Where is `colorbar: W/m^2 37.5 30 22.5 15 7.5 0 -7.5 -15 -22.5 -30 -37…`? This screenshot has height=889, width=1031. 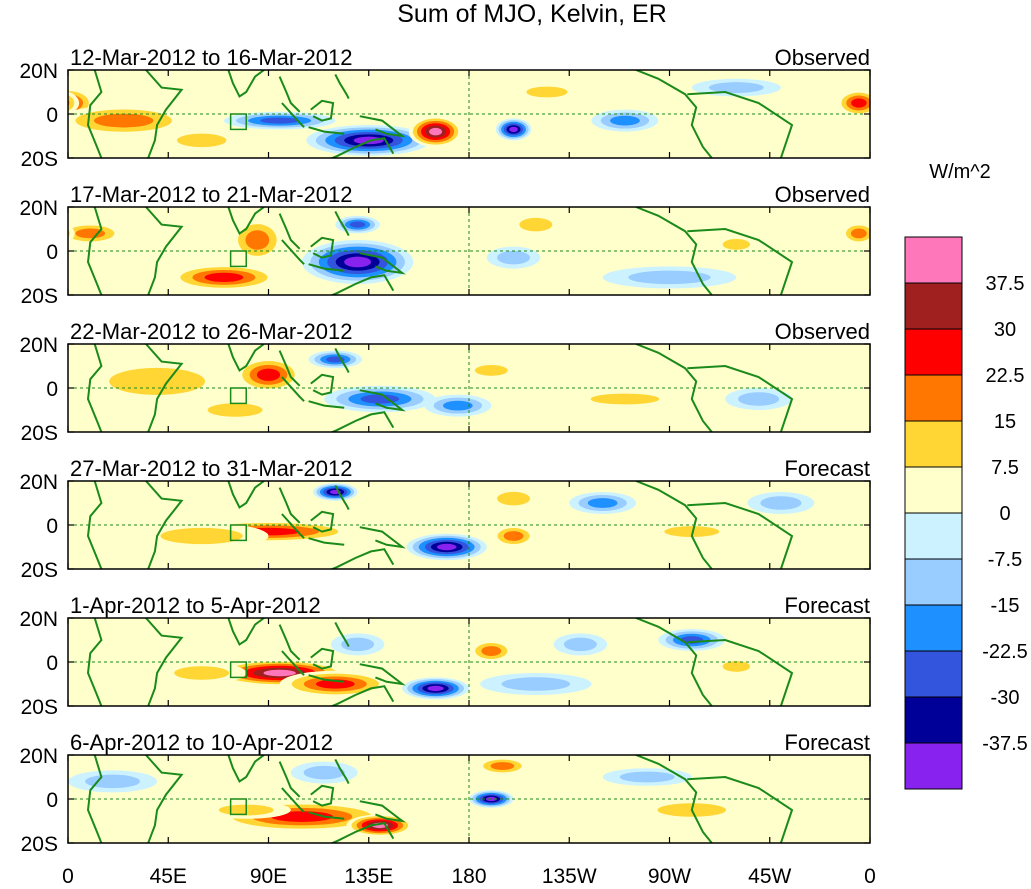 colorbar: W/m^2 37.5 30 22.5 15 7.5 0 -7.5 -15 -22.5 -30 -37… is located at coordinates (966, 475).